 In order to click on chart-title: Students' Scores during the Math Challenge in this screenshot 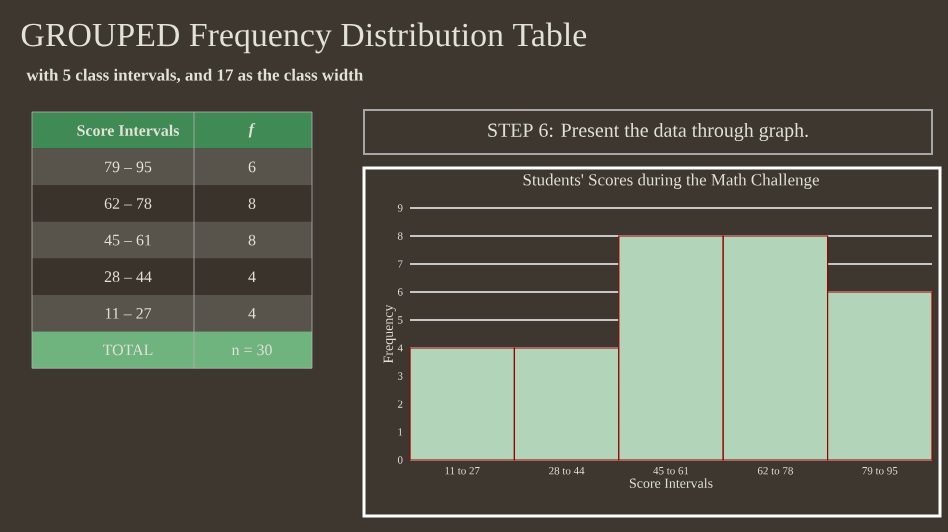, I will do `click(671, 181)`.